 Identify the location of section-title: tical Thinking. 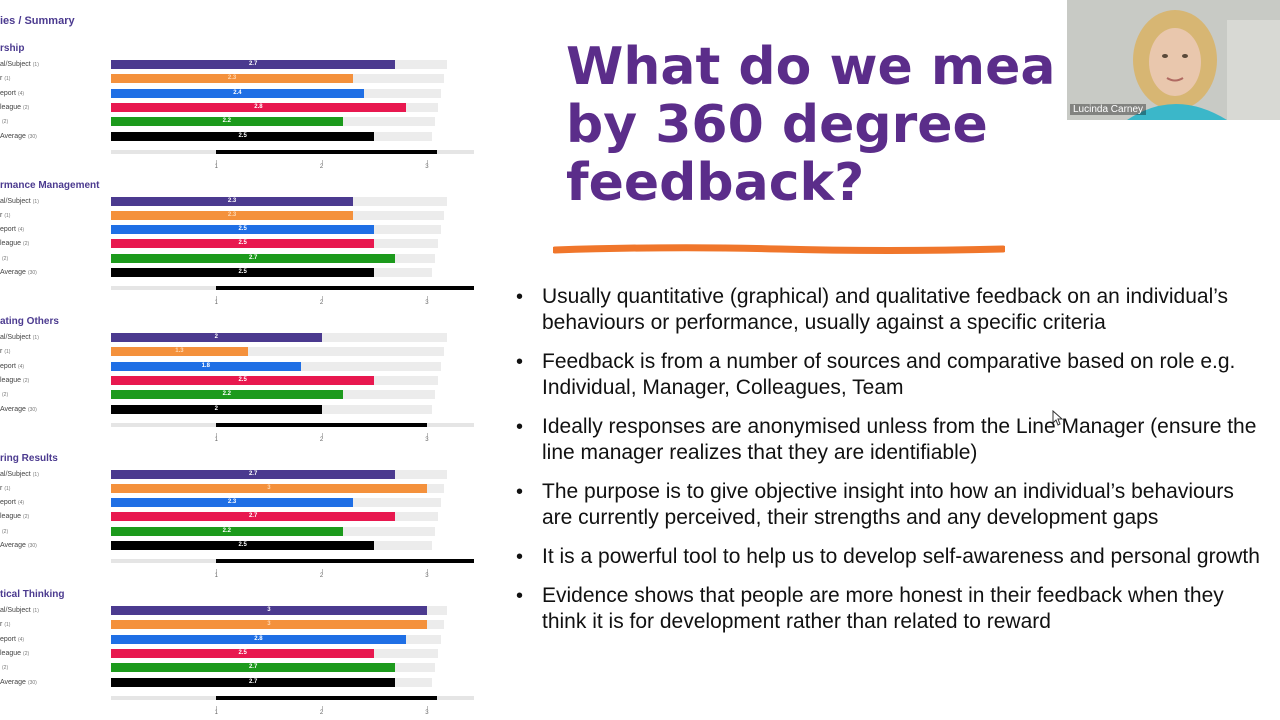
(32, 594).